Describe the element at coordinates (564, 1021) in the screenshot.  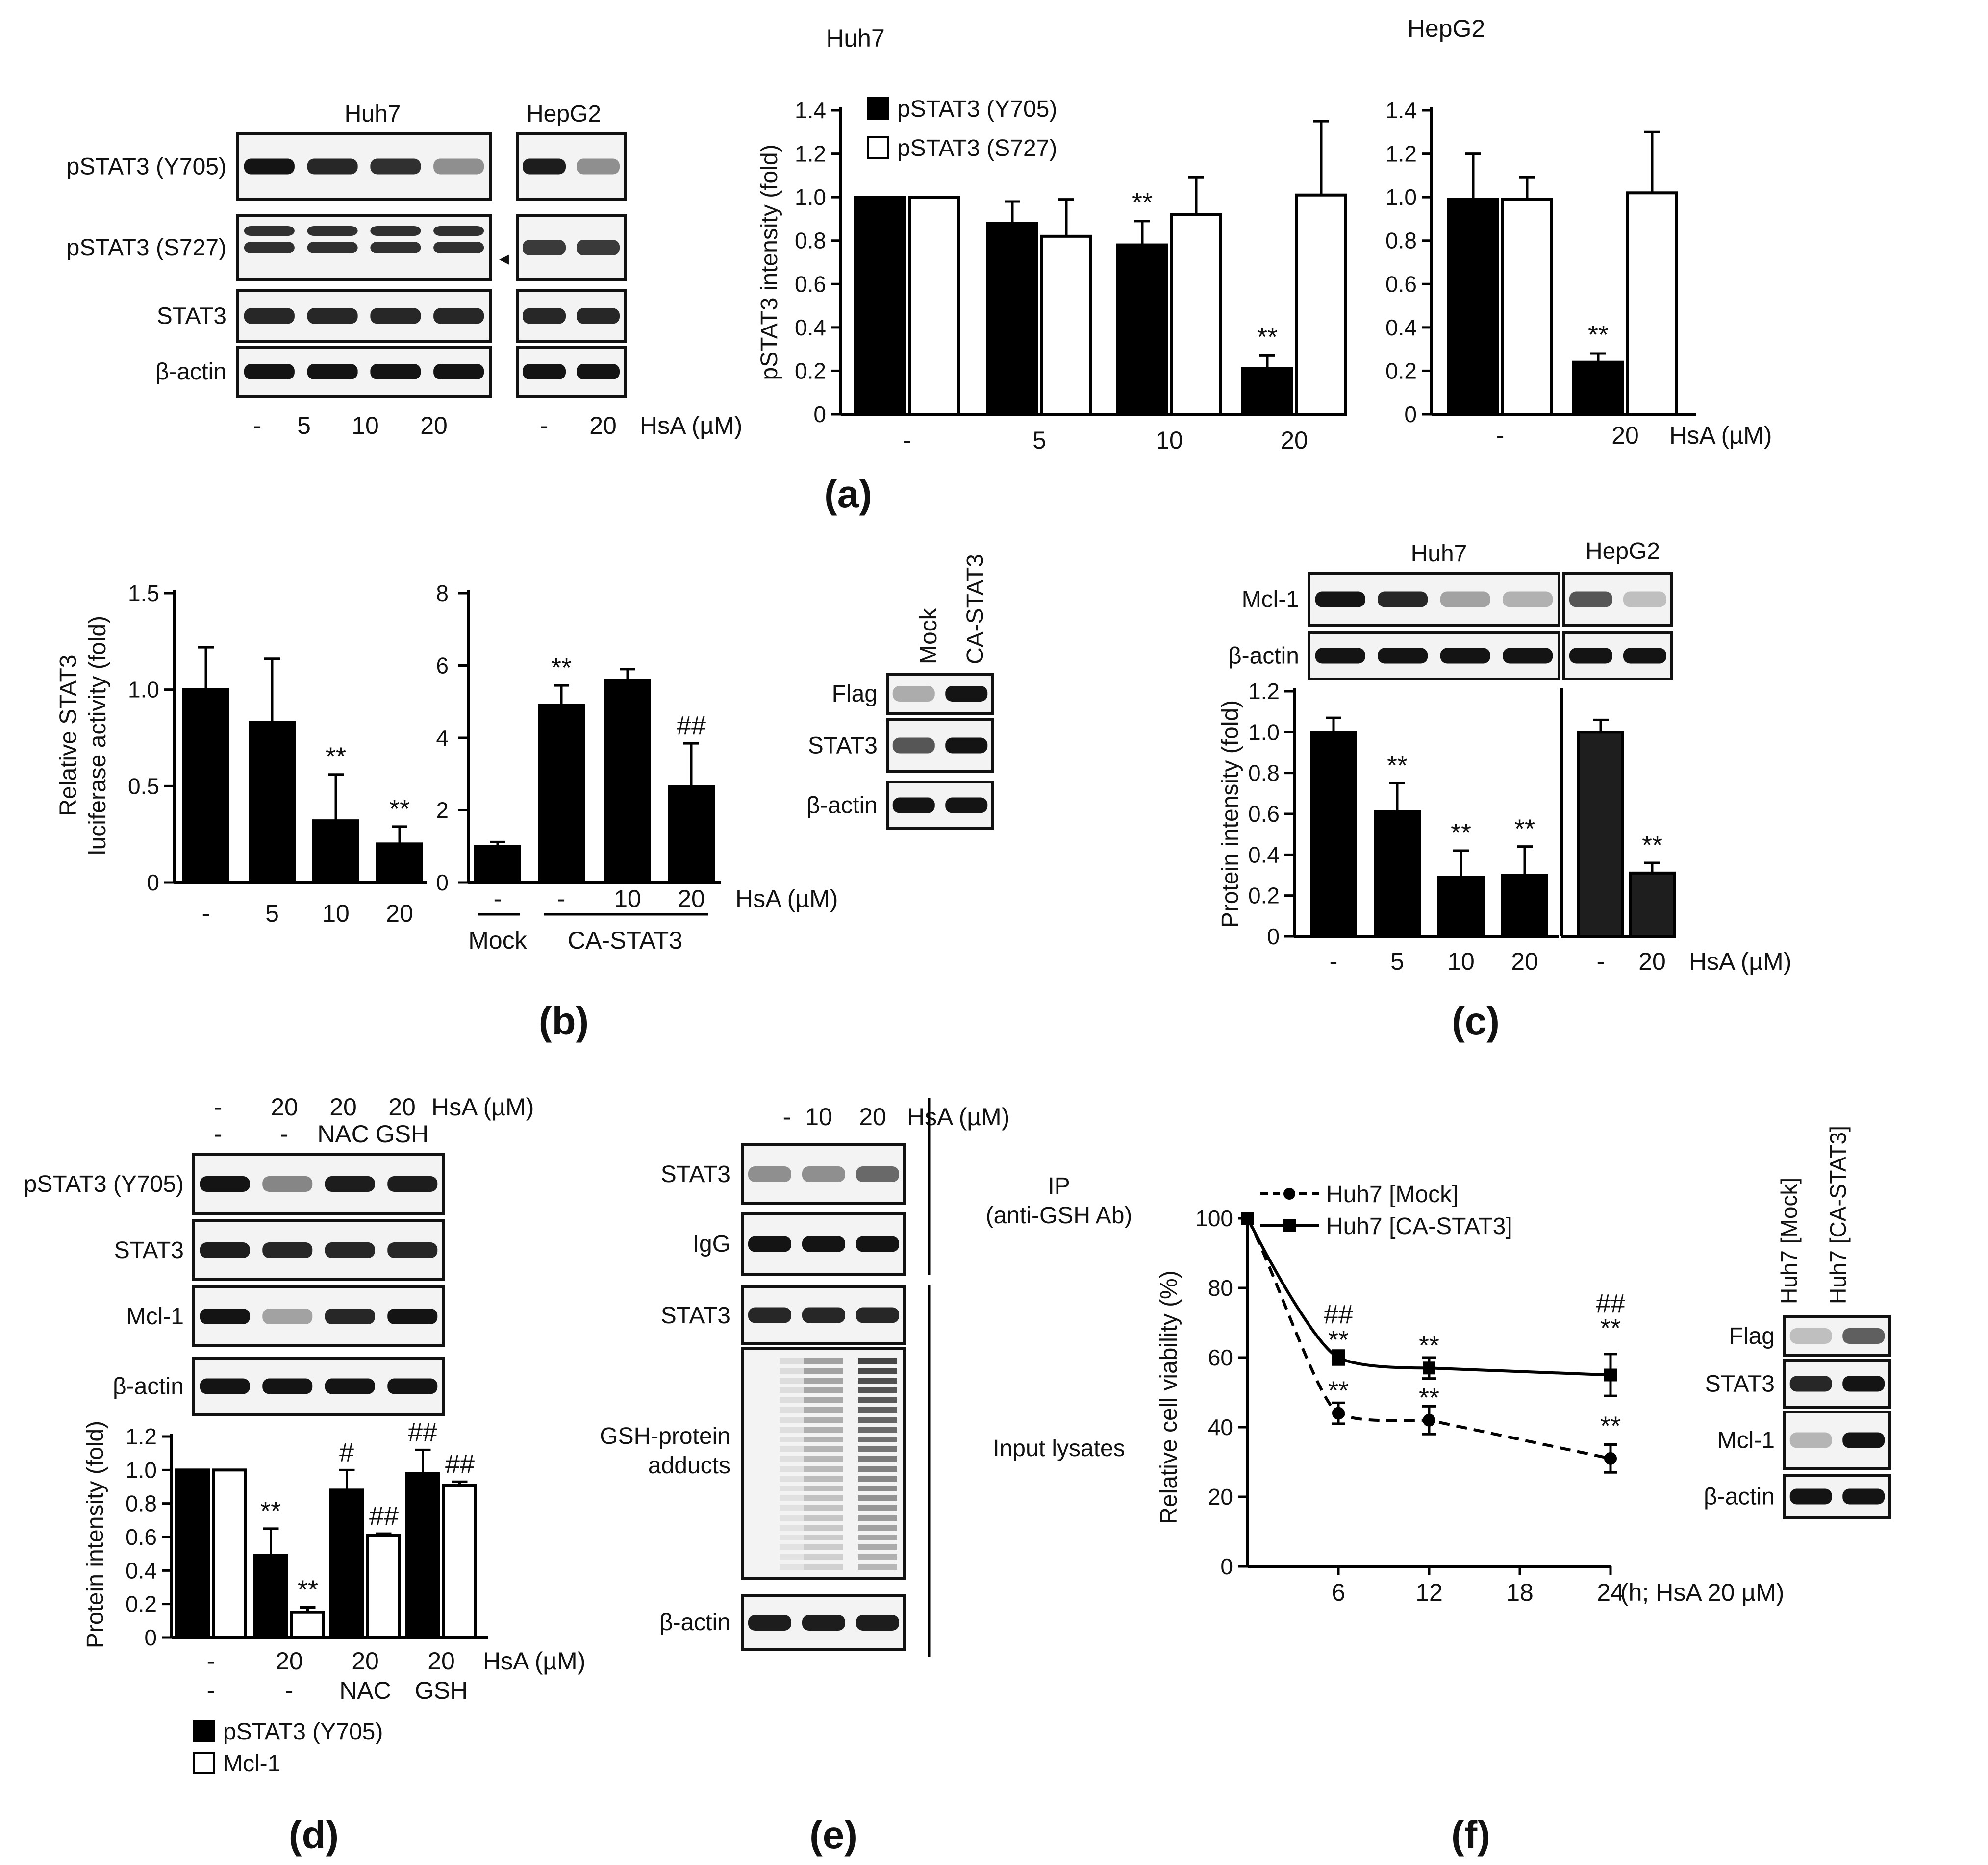
I see `panel-letter-b: (b)` at that location.